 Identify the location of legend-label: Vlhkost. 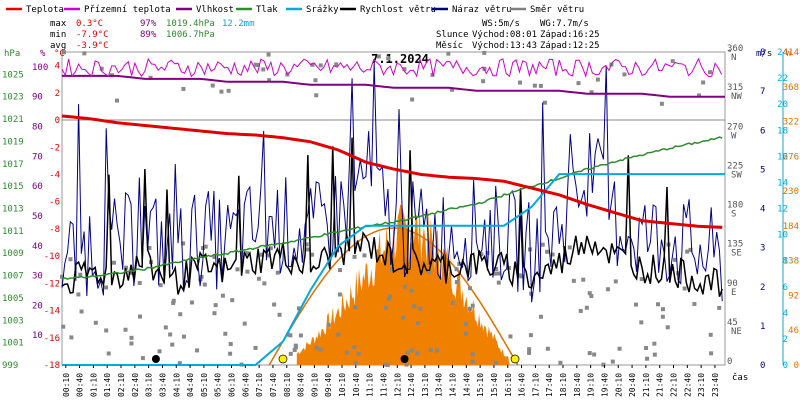
(215, 10).